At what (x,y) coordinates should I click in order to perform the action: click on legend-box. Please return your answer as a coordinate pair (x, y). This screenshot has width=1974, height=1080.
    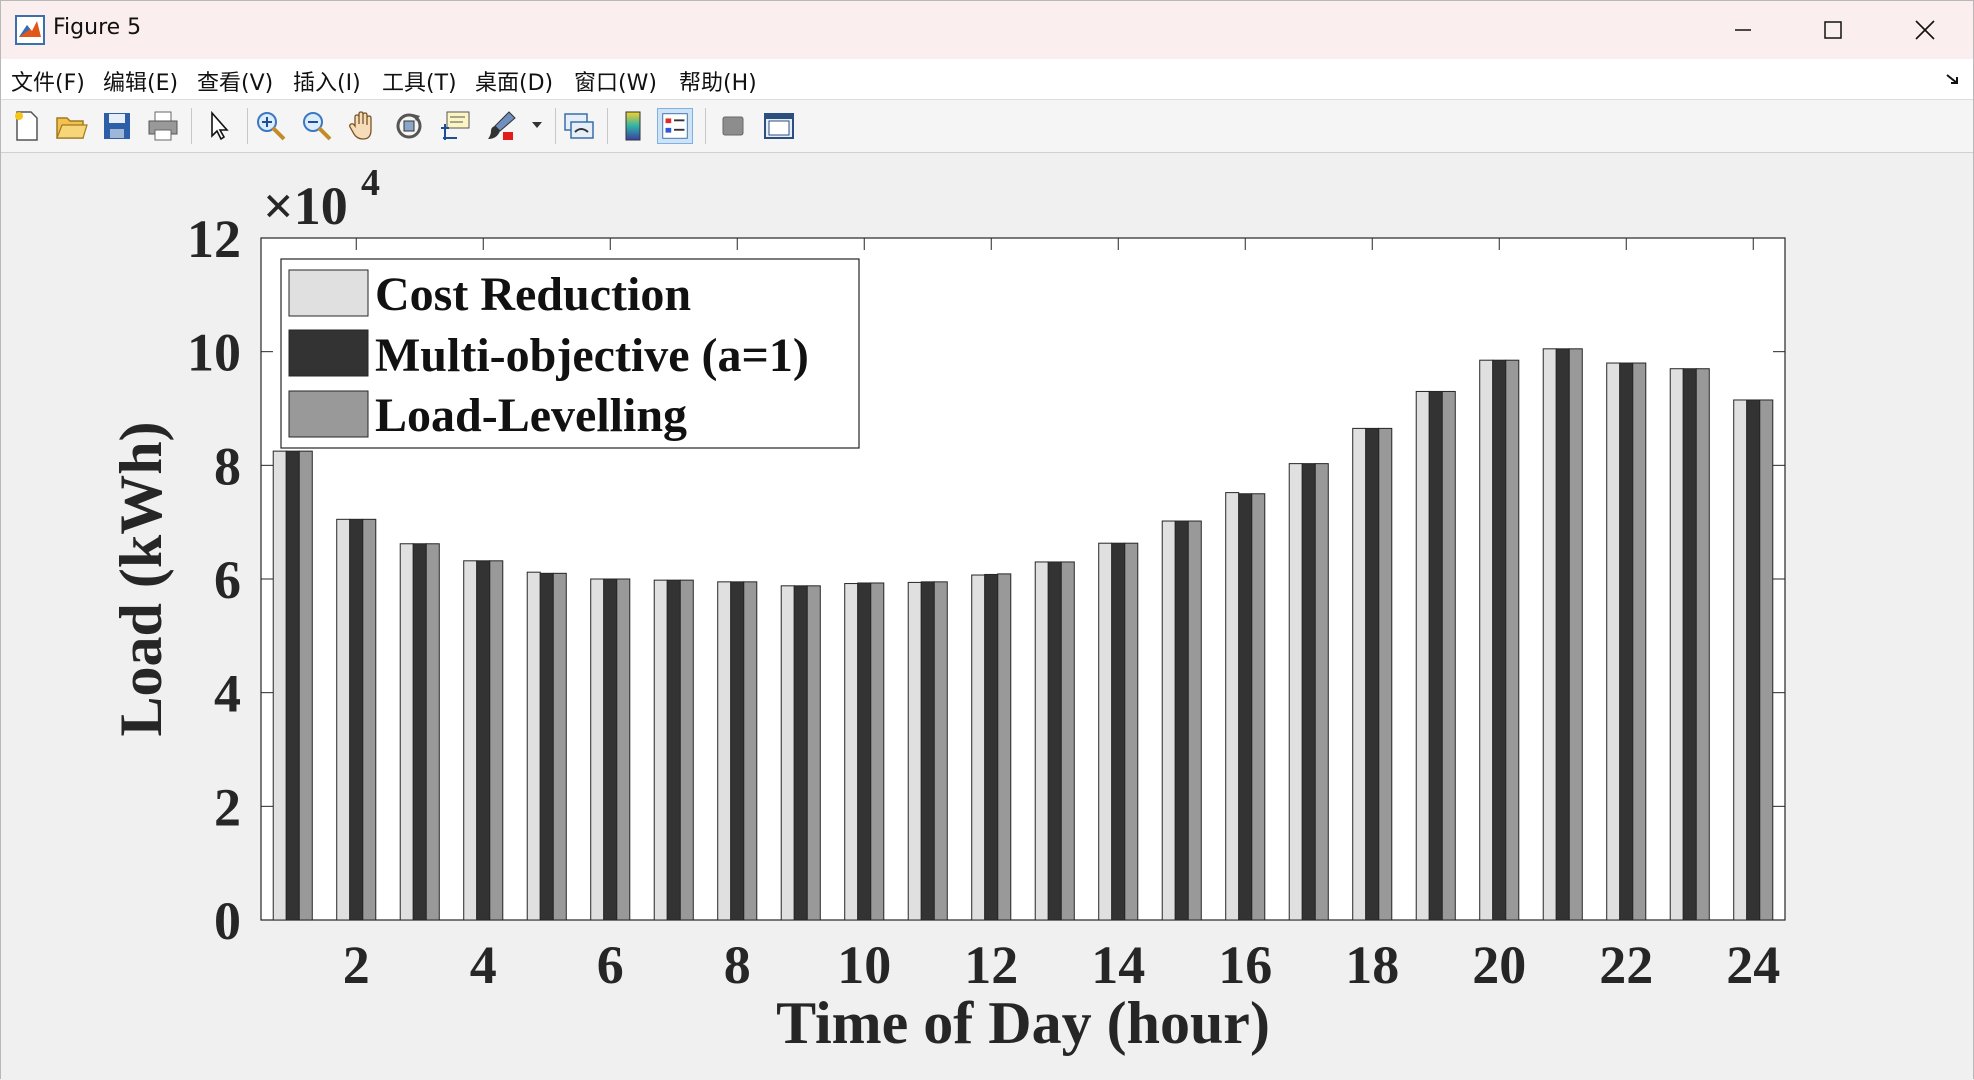
    Looking at the image, I should click on (570, 353).